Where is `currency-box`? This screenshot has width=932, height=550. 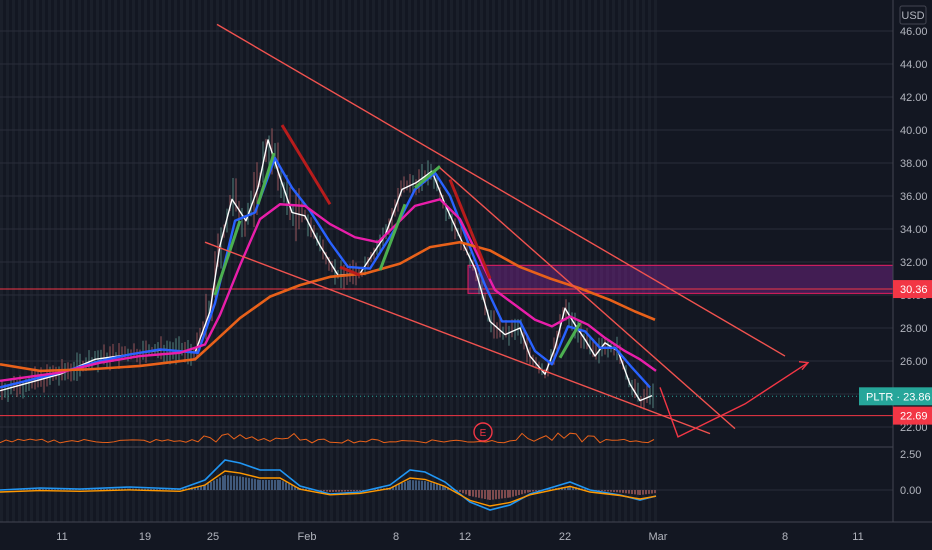
currency-box is located at coordinates (913, 15).